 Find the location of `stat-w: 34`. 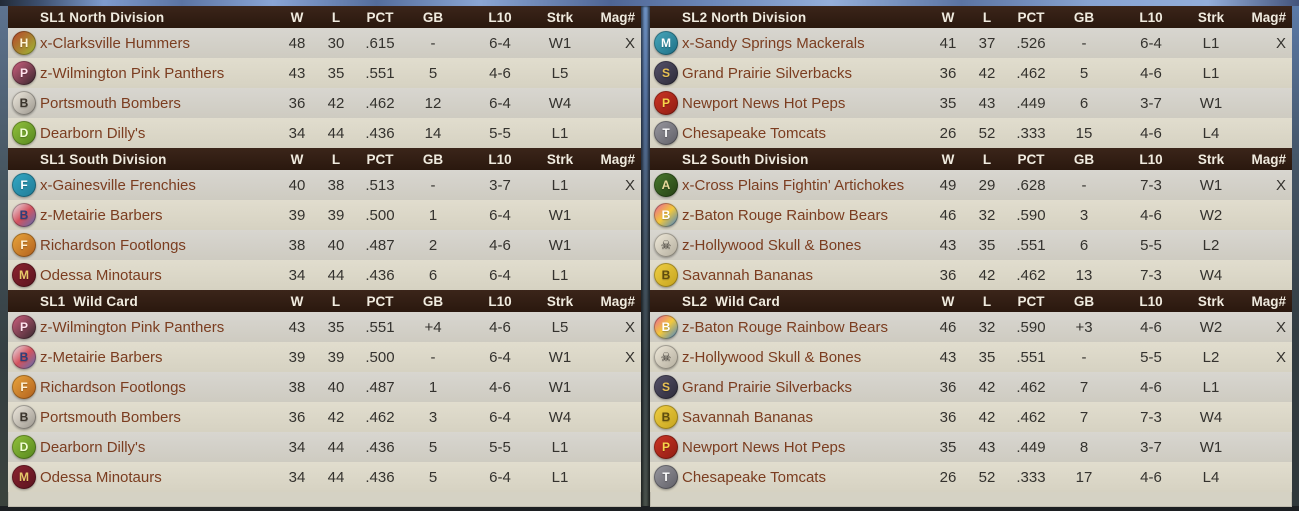

stat-w: 34 is located at coordinates (297, 133).